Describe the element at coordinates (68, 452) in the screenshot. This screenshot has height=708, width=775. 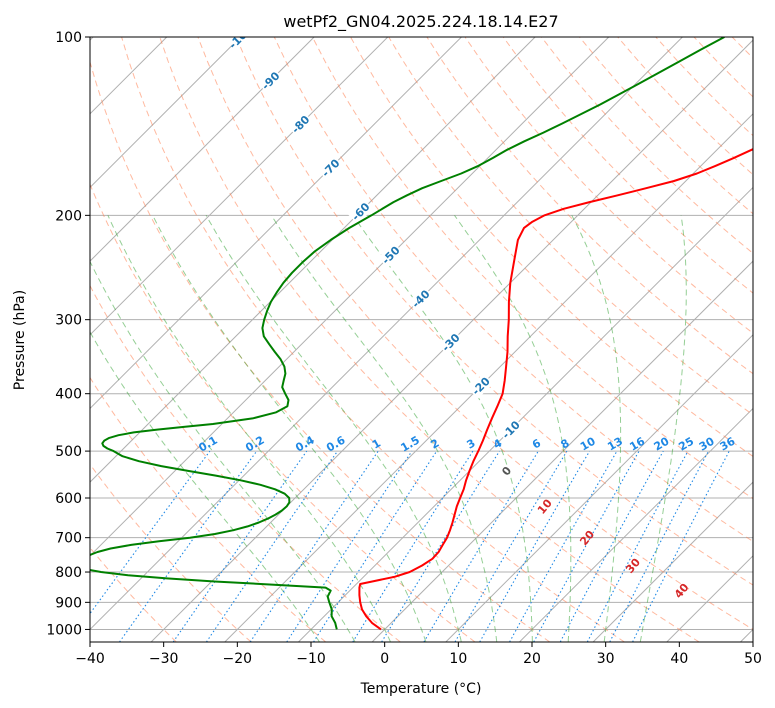
I see `y-tick-label: 500` at that location.